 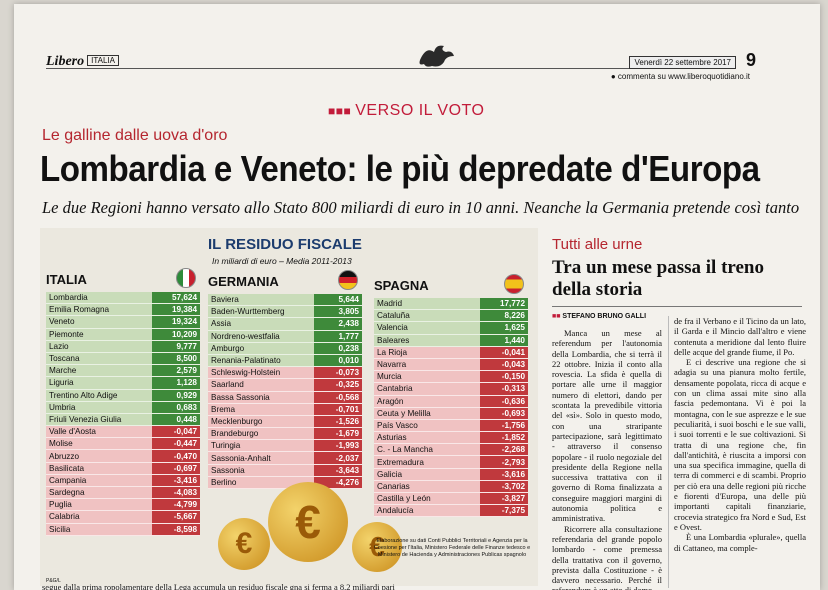 I want to click on region-row: Navarra -0,043, so click(x=451, y=365).